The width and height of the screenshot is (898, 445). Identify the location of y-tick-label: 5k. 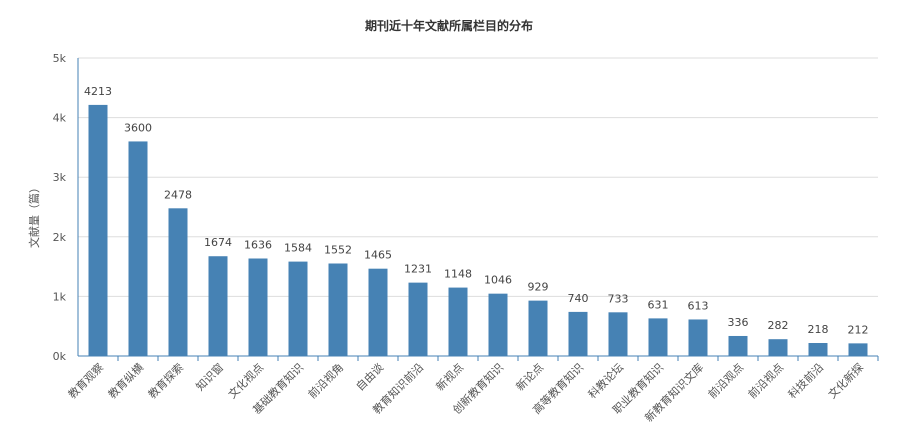
(60, 58).